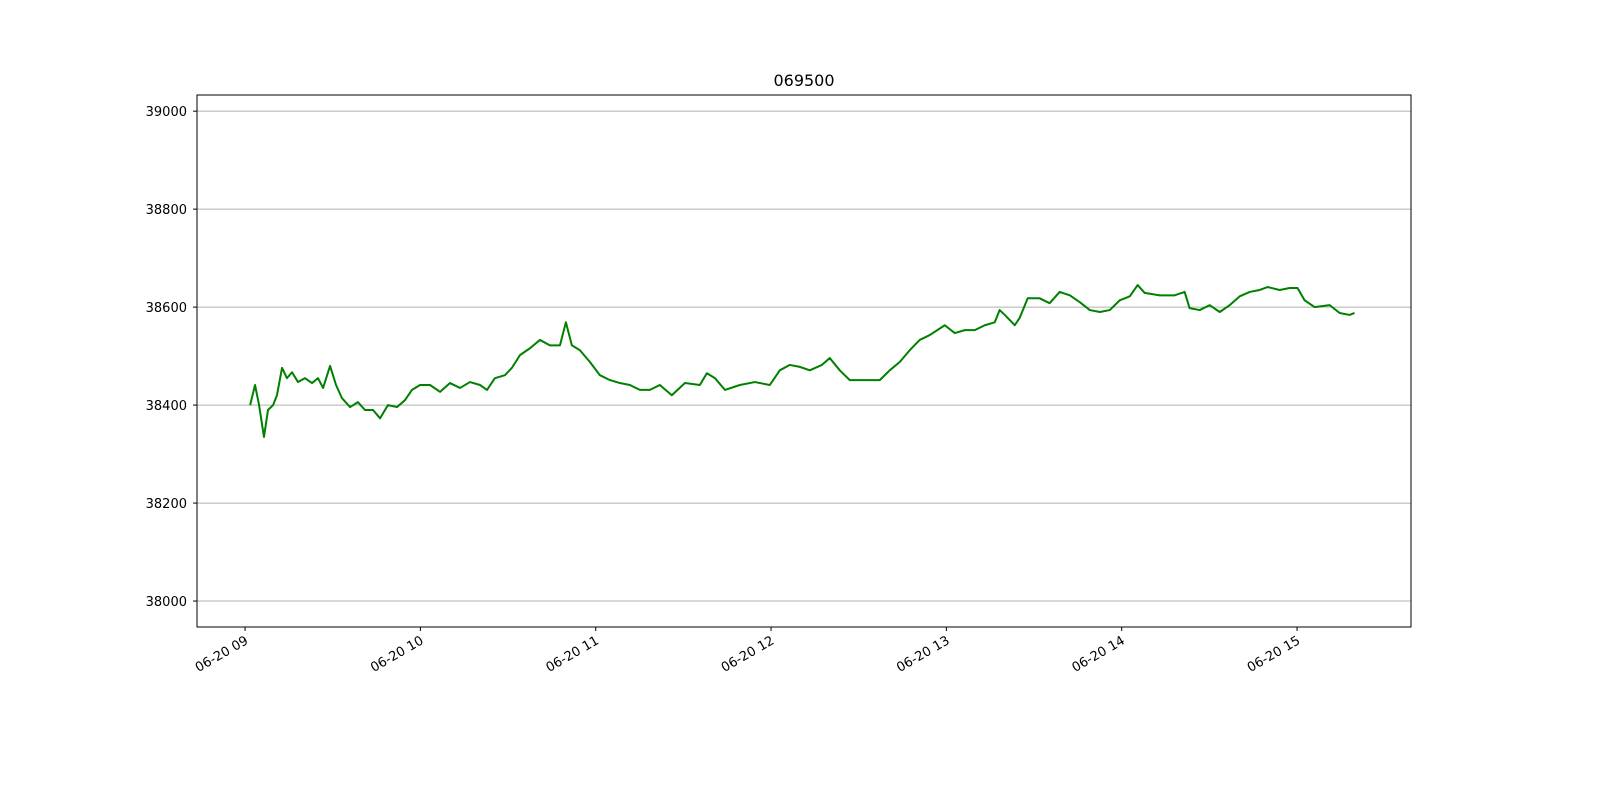 Image resolution: width=1600 pixels, height=804 pixels. What do you see at coordinates (166, 112) in the screenshot?
I see `y-tick-label: 39000` at bounding box center [166, 112].